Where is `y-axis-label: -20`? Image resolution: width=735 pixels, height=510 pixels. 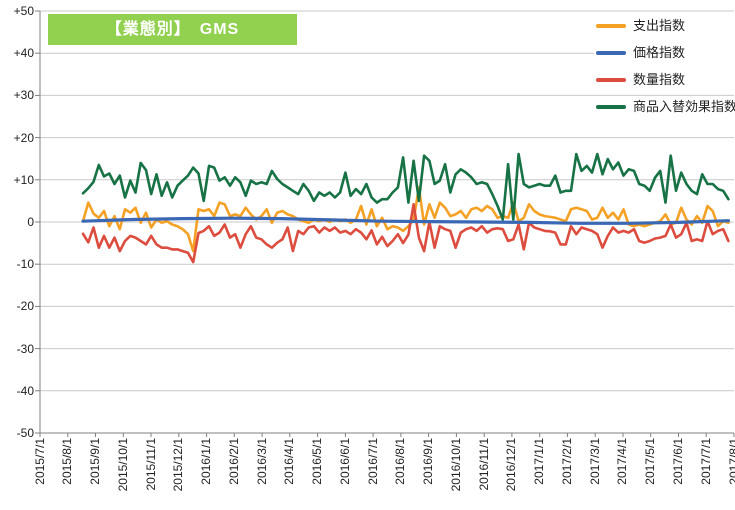
y-axis-label: -20 is located at coordinates (25, 306).